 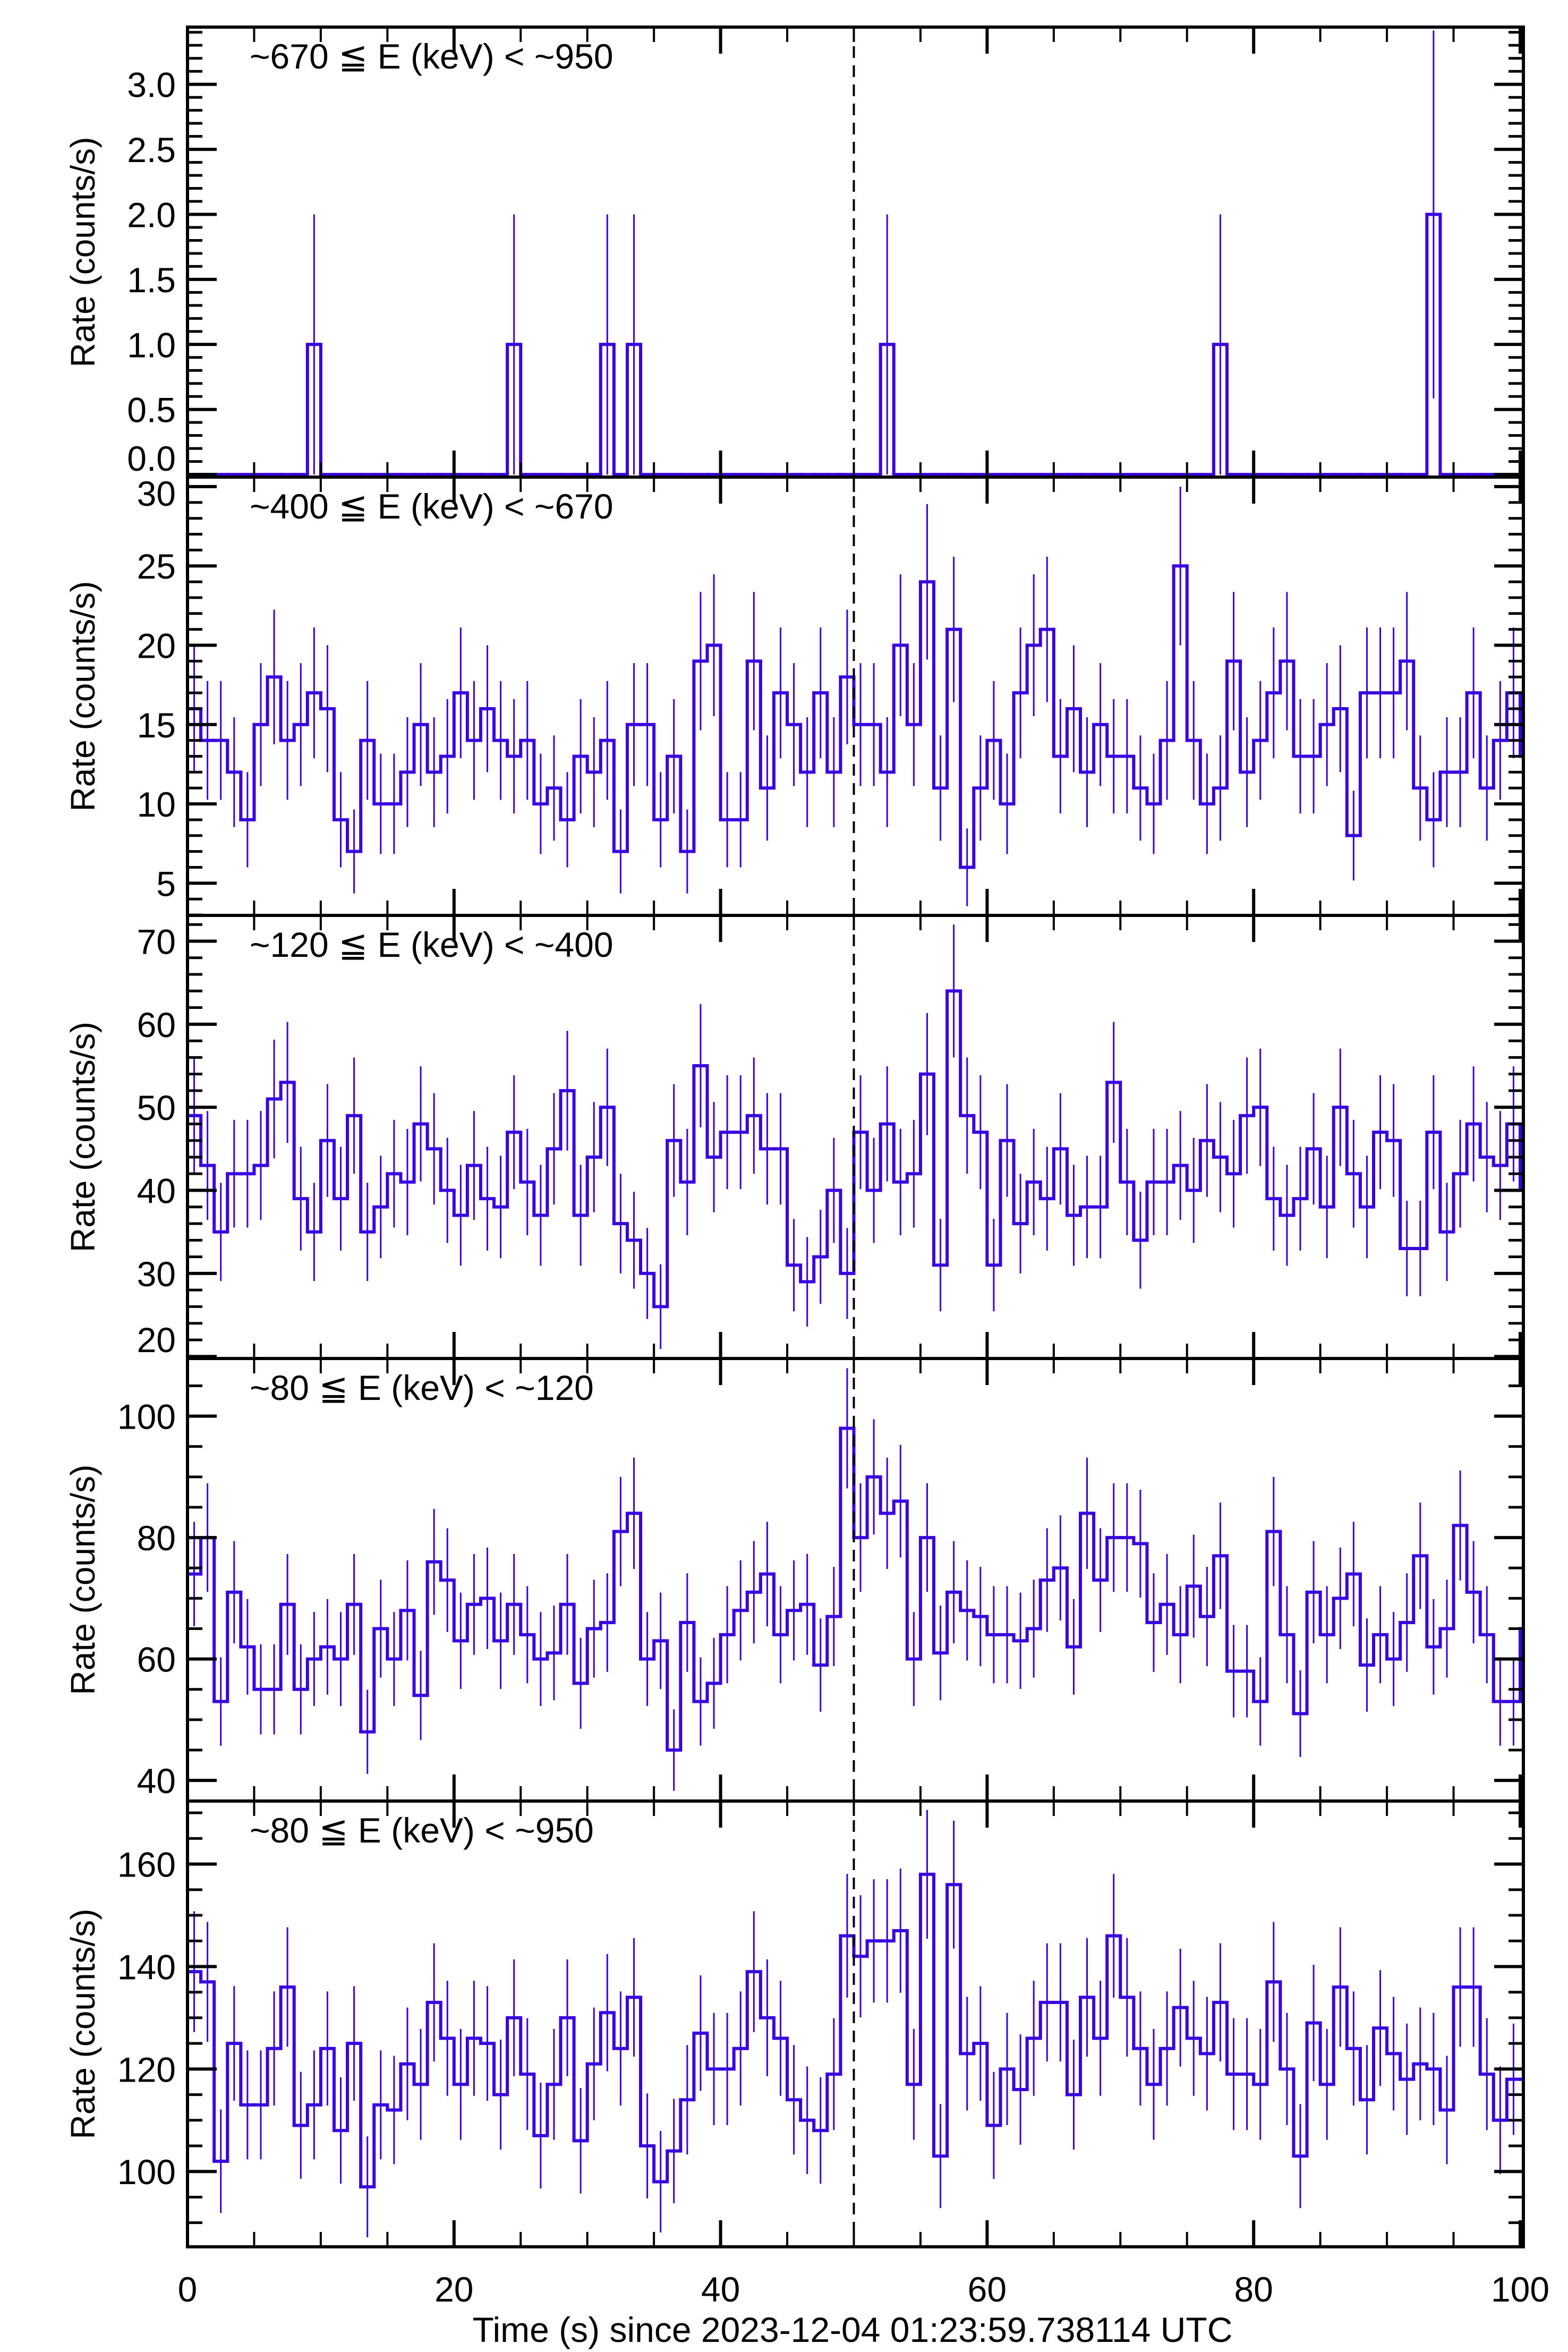 What do you see at coordinates (151, 410) in the screenshot?
I see `y-tick-label: 0.5` at bounding box center [151, 410].